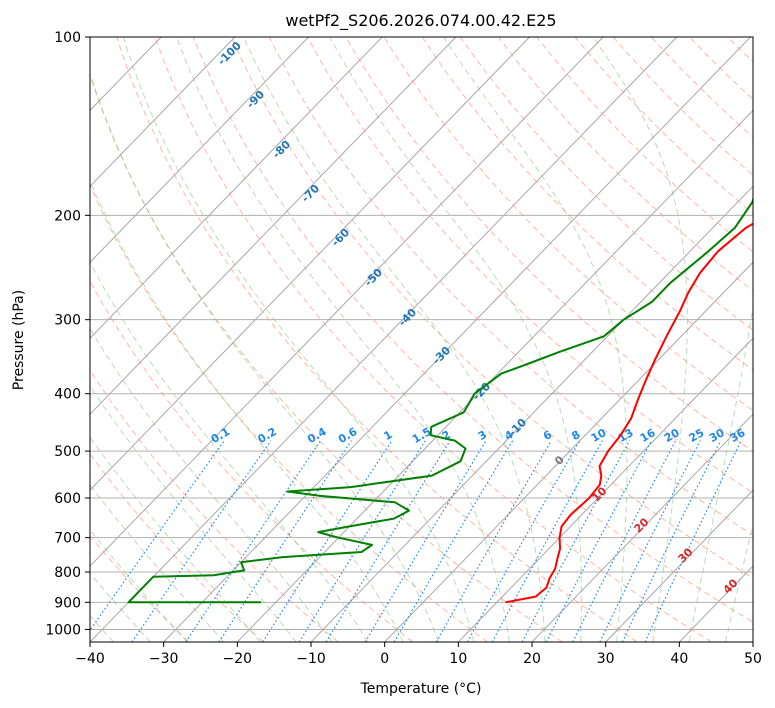 The image size is (775, 708). What do you see at coordinates (731, 586) in the screenshot?
I see `moist-adiabat-label: 40` at bounding box center [731, 586].